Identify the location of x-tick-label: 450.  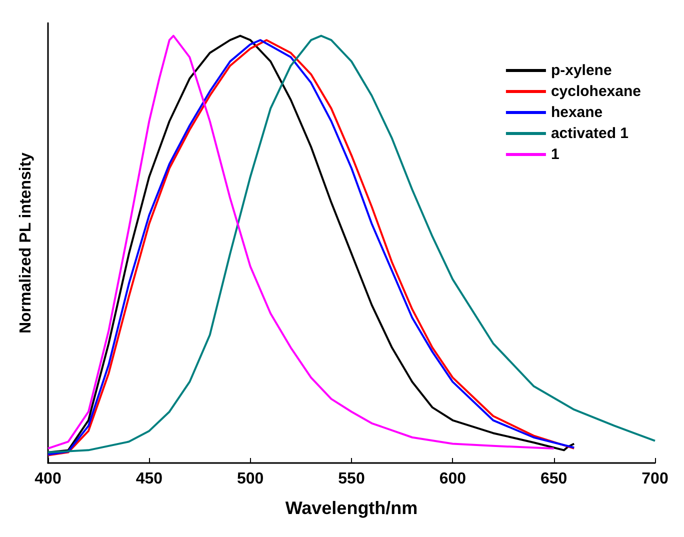
(149, 479).